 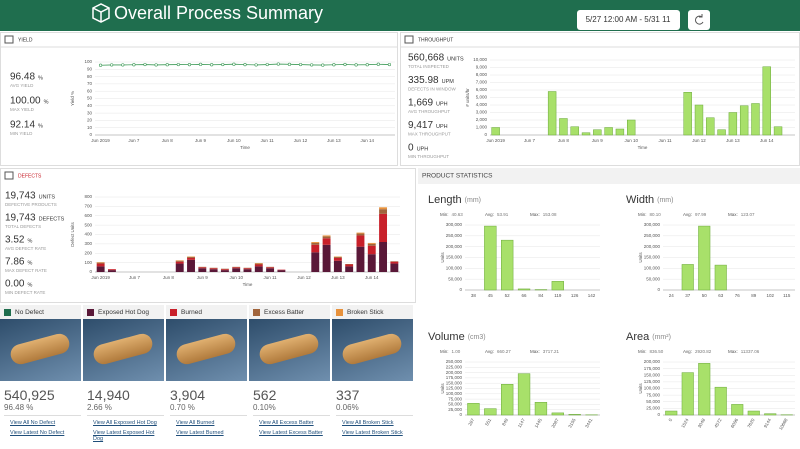 I want to click on stat-unit: UPH, so click(x=423, y=149).